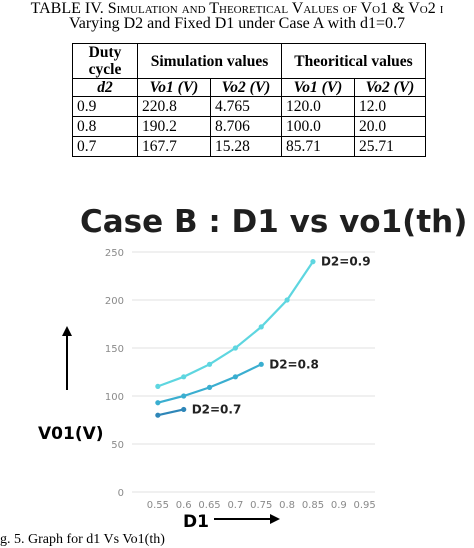 The image size is (474, 548). What do you see at coordinates (82, 539) in the screenshot?
I see `figure-caption: g. 5. Graph for d1 Vs Vo1(th)` at bounding box center [82, 539].